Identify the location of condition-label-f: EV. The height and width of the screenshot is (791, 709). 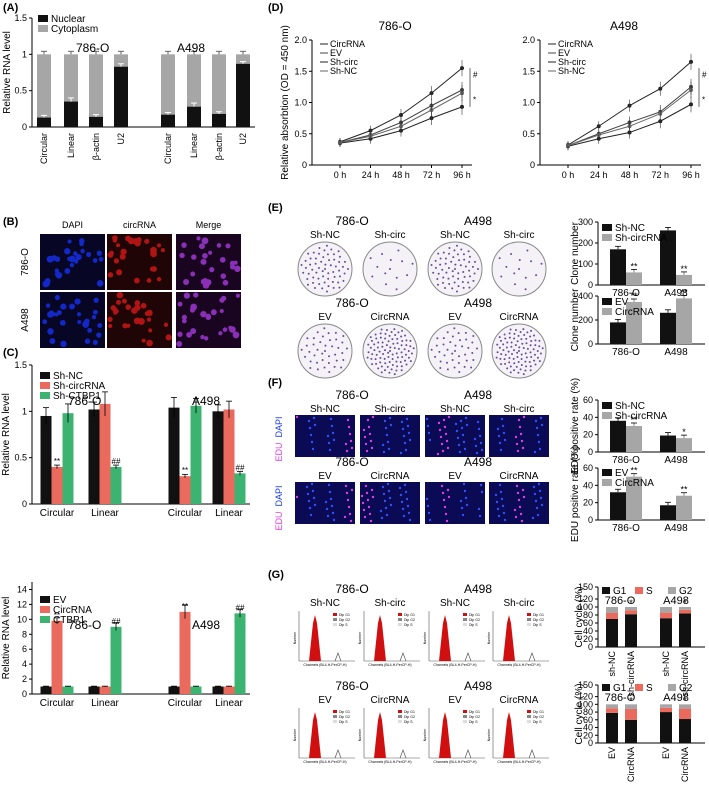
(325, 476).